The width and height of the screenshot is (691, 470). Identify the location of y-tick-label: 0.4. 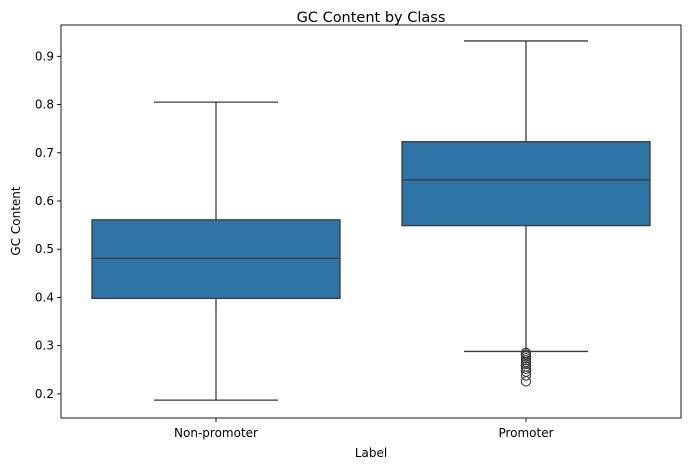
(44, 297).